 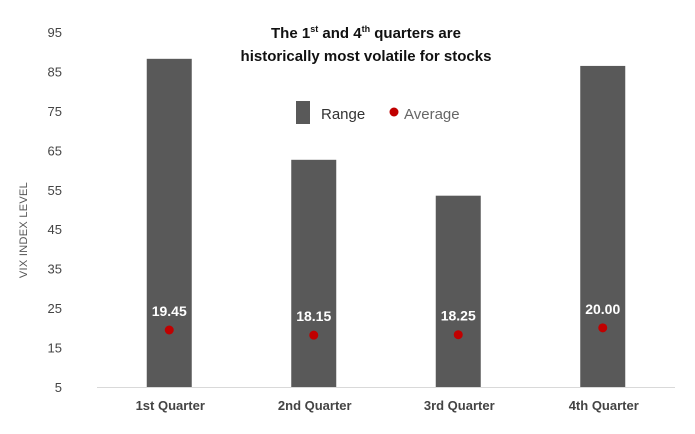 What do you see at coordinates (366, 56) in the screenshot?
I see `chart-title-line2: historically most volatile for stocks` at bounding box center [366, 56].